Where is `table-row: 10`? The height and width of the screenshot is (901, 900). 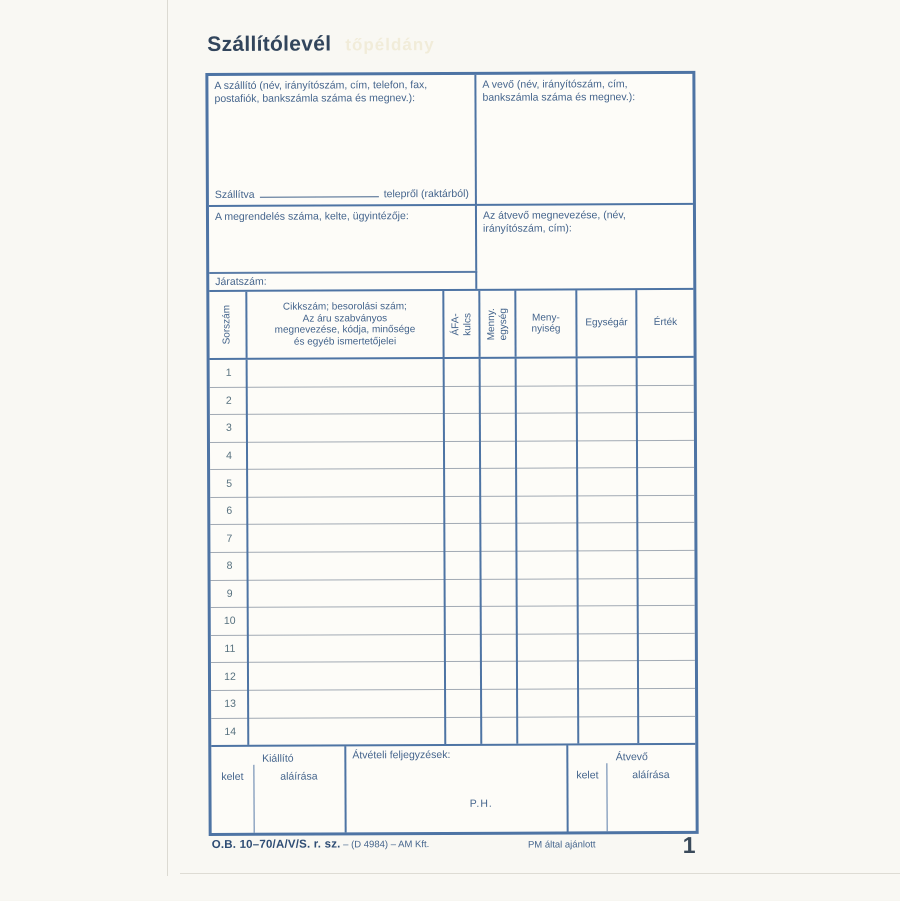 table-row: 10 is located at coordinates (452, 621).